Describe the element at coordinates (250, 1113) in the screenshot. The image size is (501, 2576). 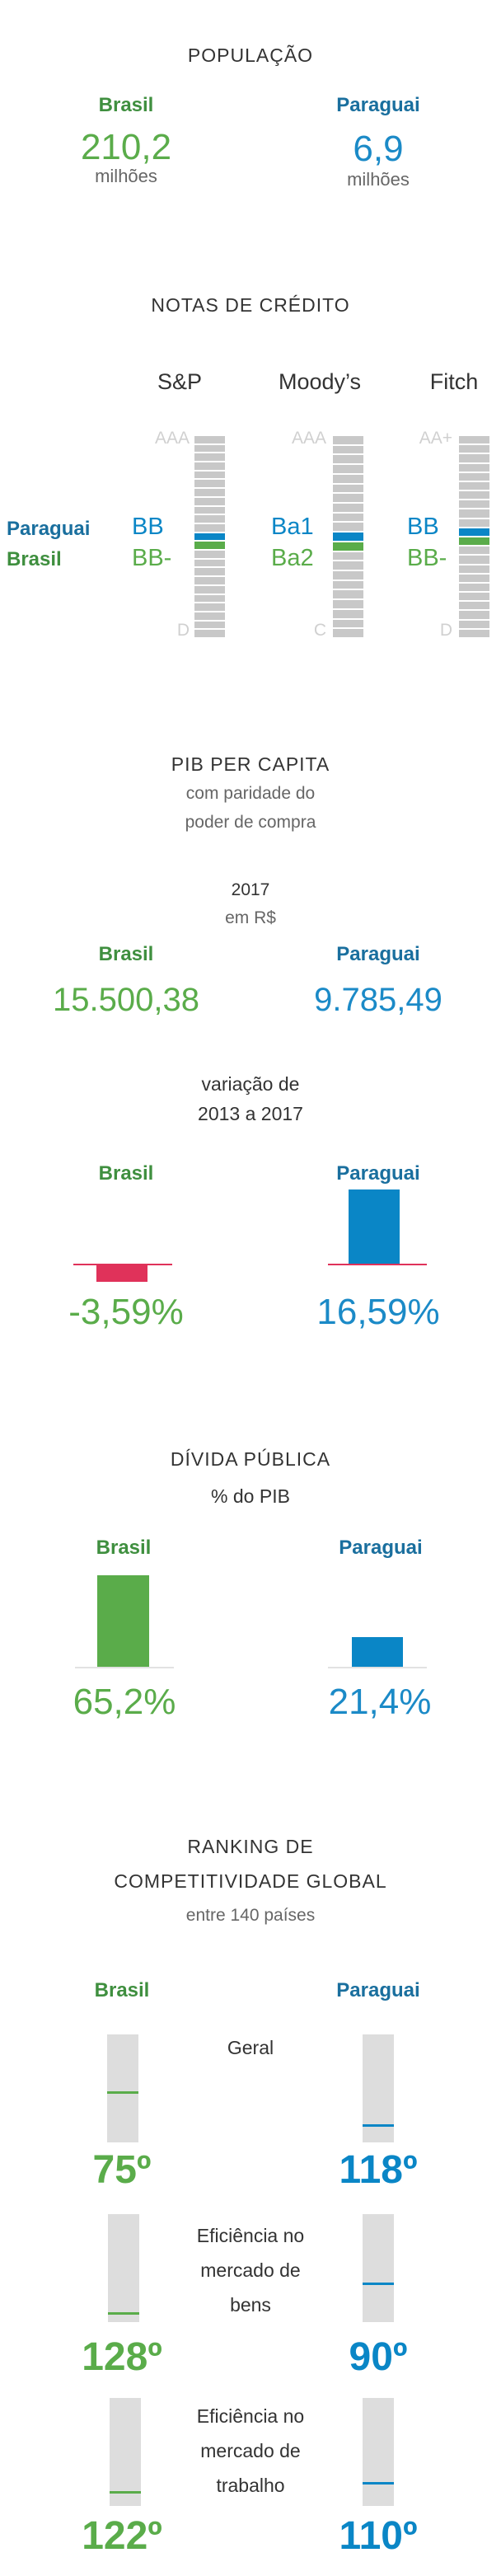
I see `pib-variation-title-2: 2013 a 2017` at that location.